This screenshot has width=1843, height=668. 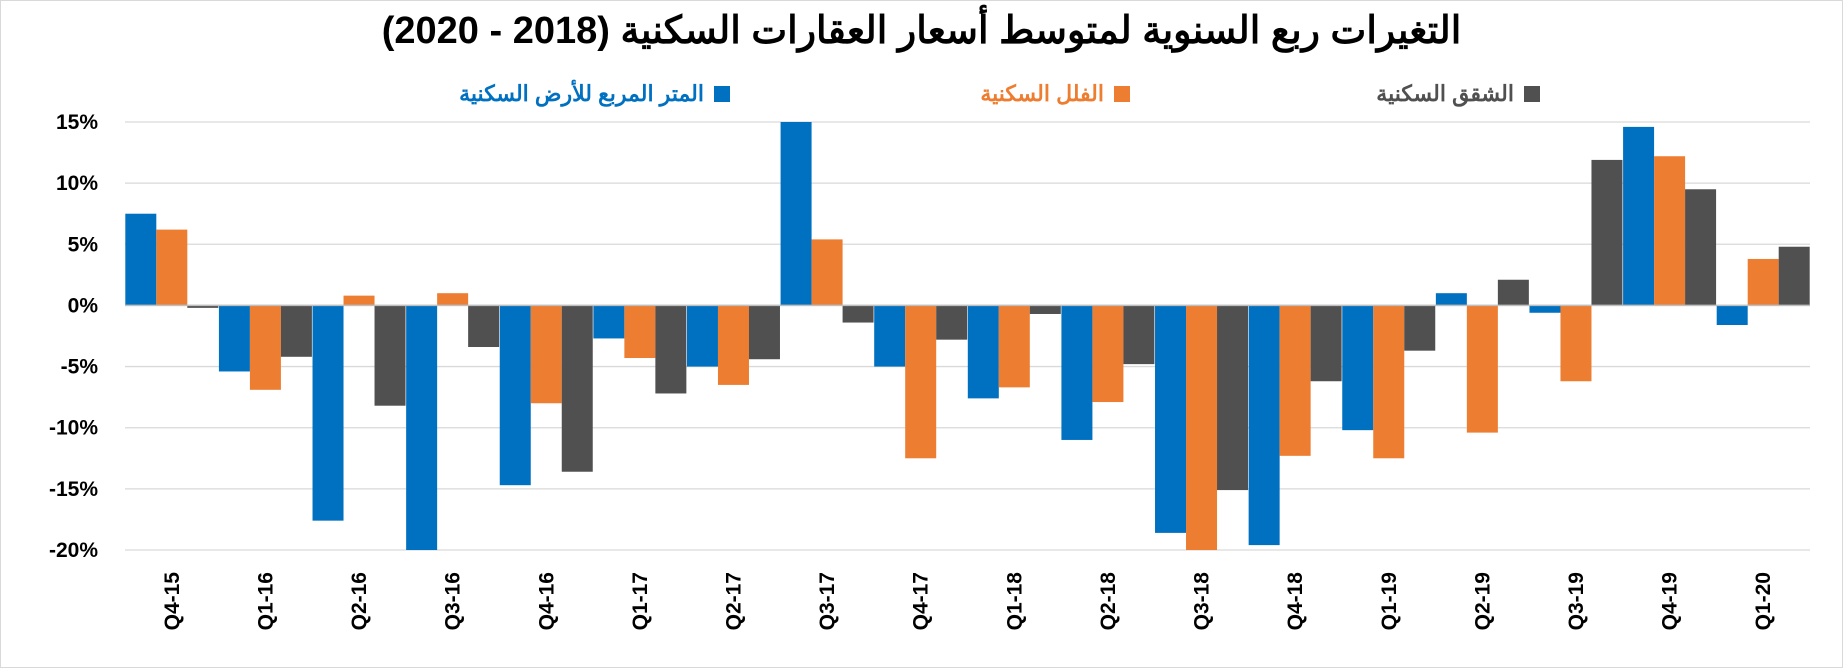 I want to click on x-tick-label: Q4-16, so click(x=546, y=601).